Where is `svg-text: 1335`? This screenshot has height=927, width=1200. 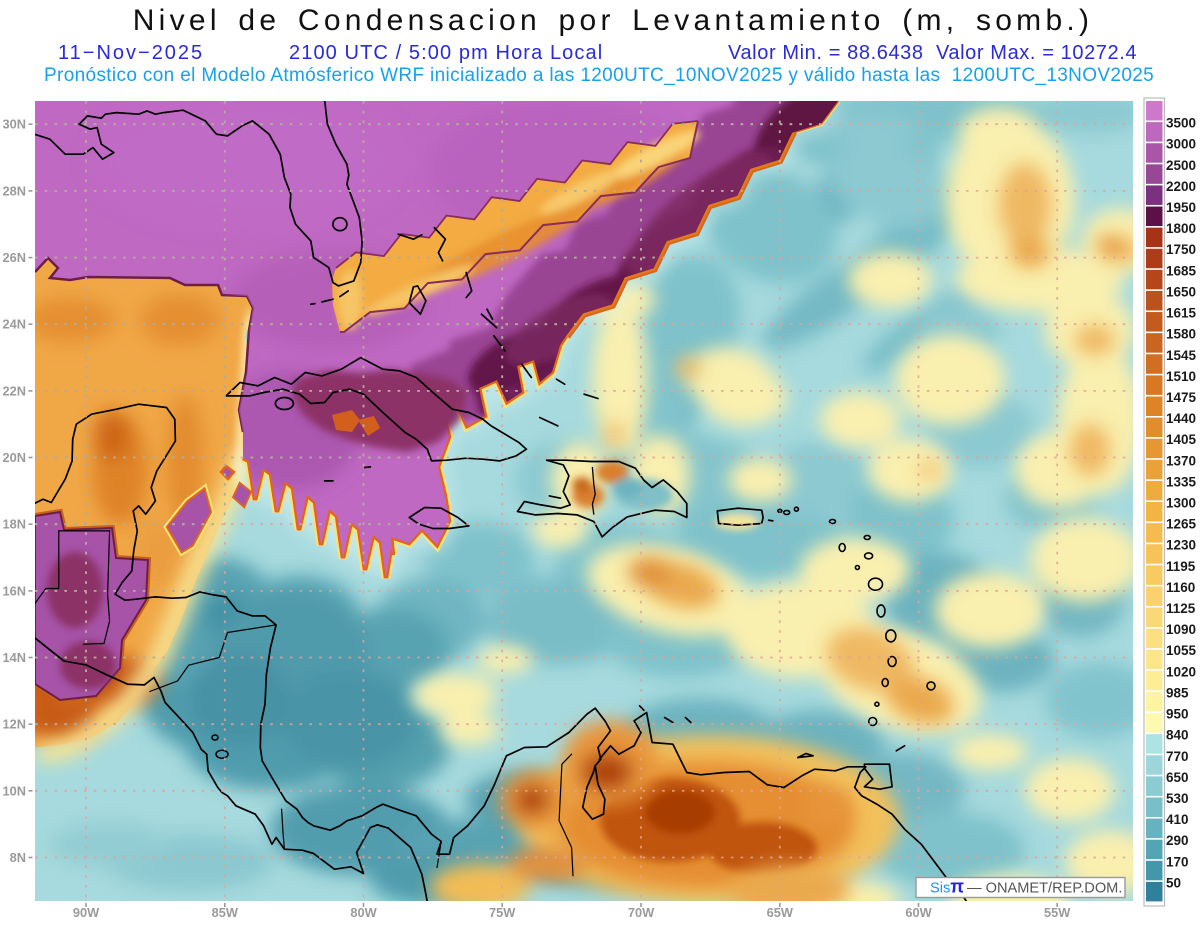
svg-text: 1335 is located at coordinates (1181, 481).